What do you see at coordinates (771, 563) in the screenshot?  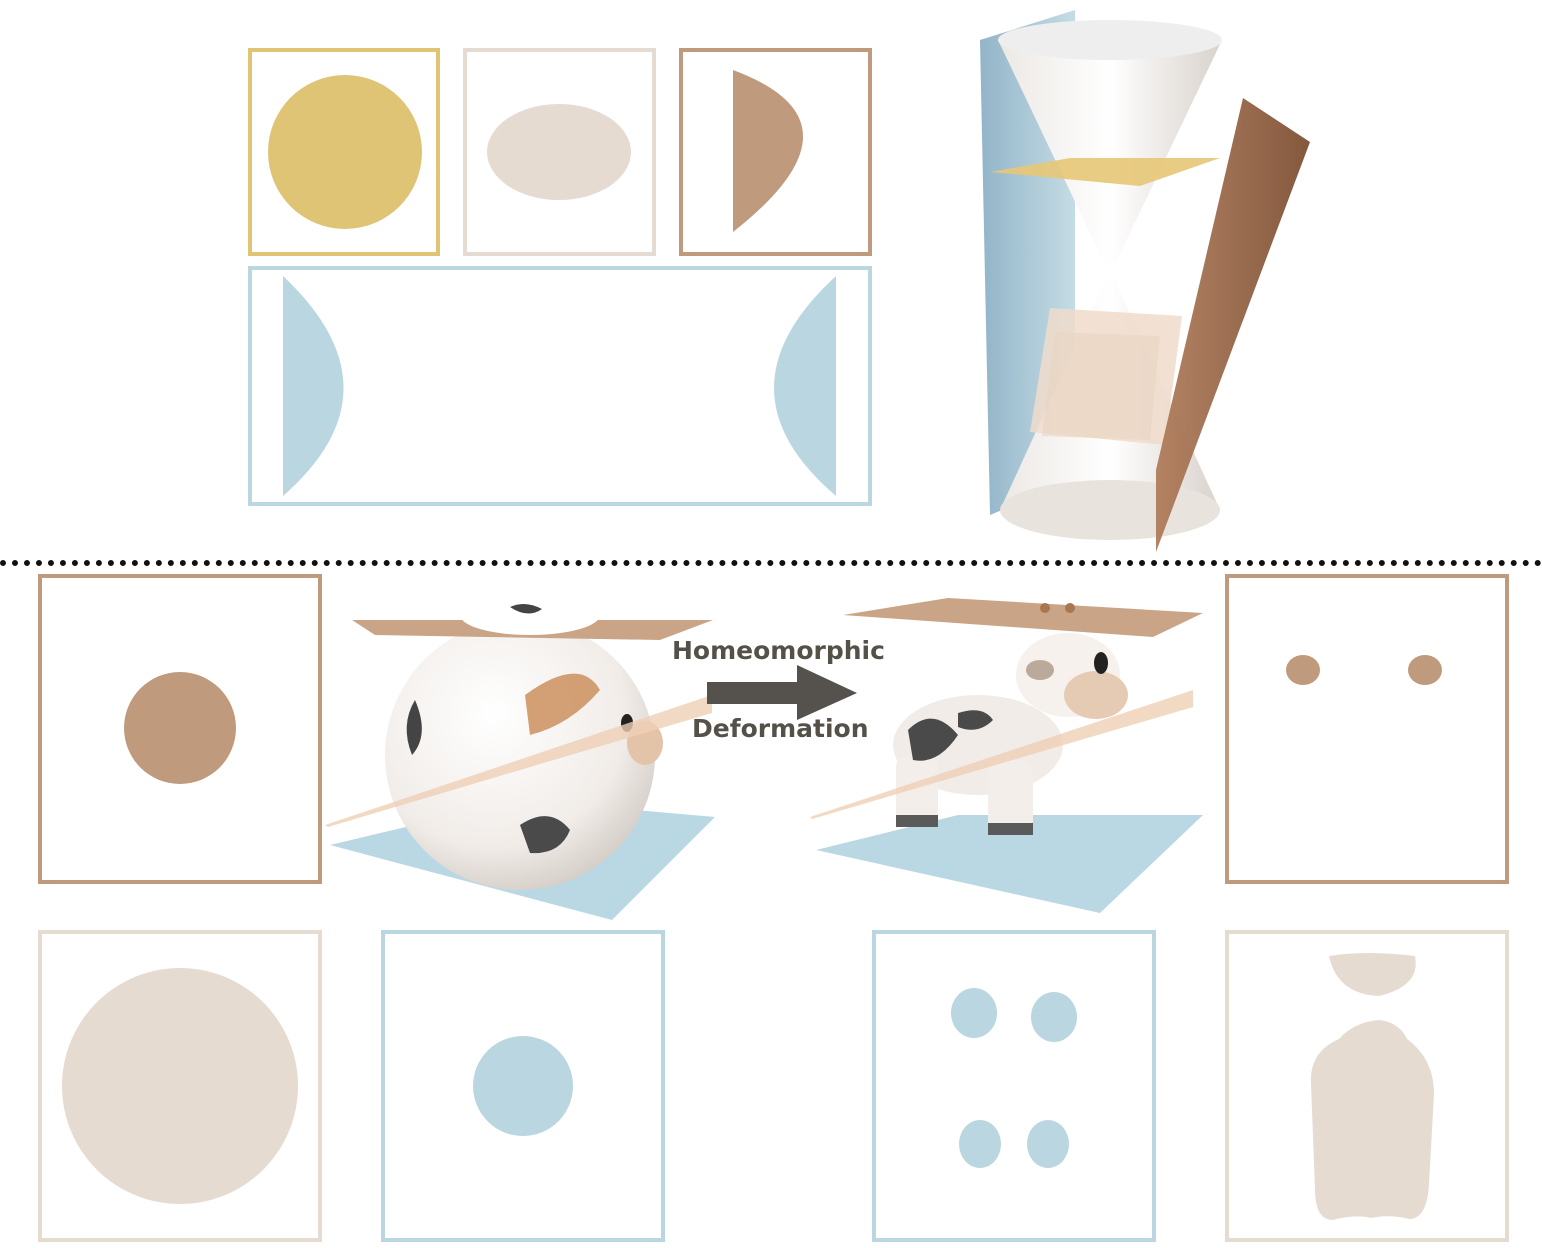 I see `section-divider` at bounding box center [771, 563].